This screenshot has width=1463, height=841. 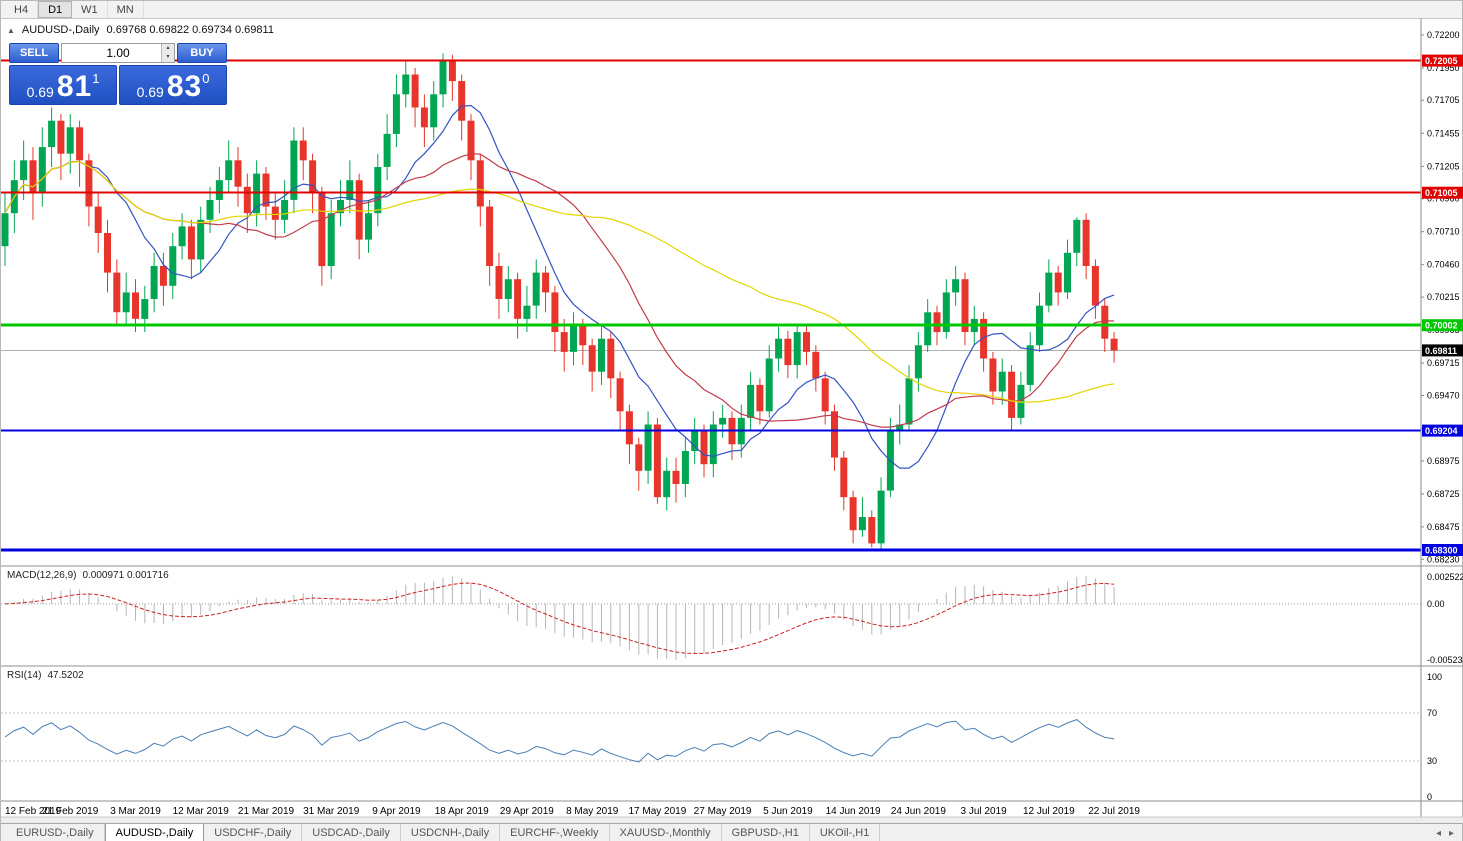 I want to click on volume-input: 1.00 ▴ ▾, so click(x=118, y=53).